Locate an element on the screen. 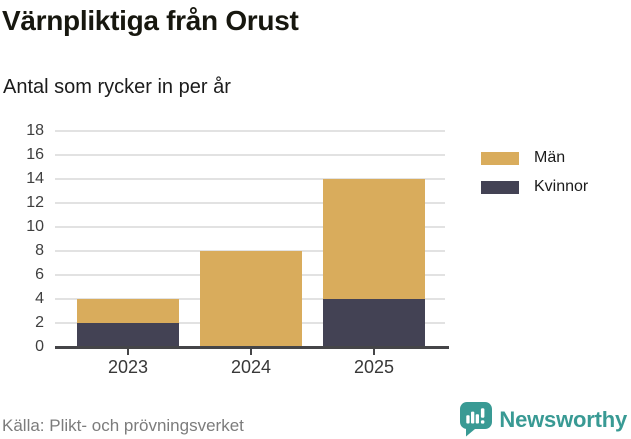 This screenshot has height=439, width=631. y-axis-tick-label-10: 10 is located at coordinates (35, 226).